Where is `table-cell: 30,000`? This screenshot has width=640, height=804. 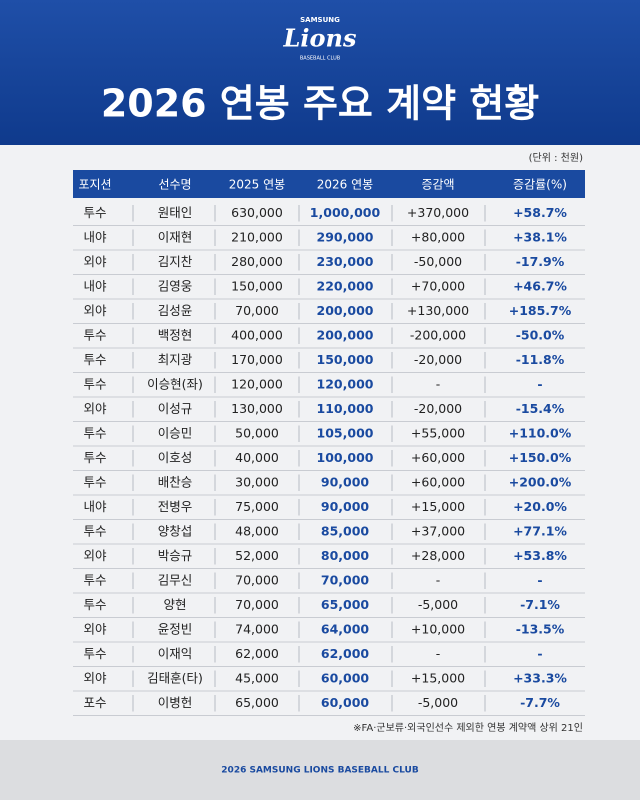
table-cell: 30,000 is located at coordinates (257, 481).